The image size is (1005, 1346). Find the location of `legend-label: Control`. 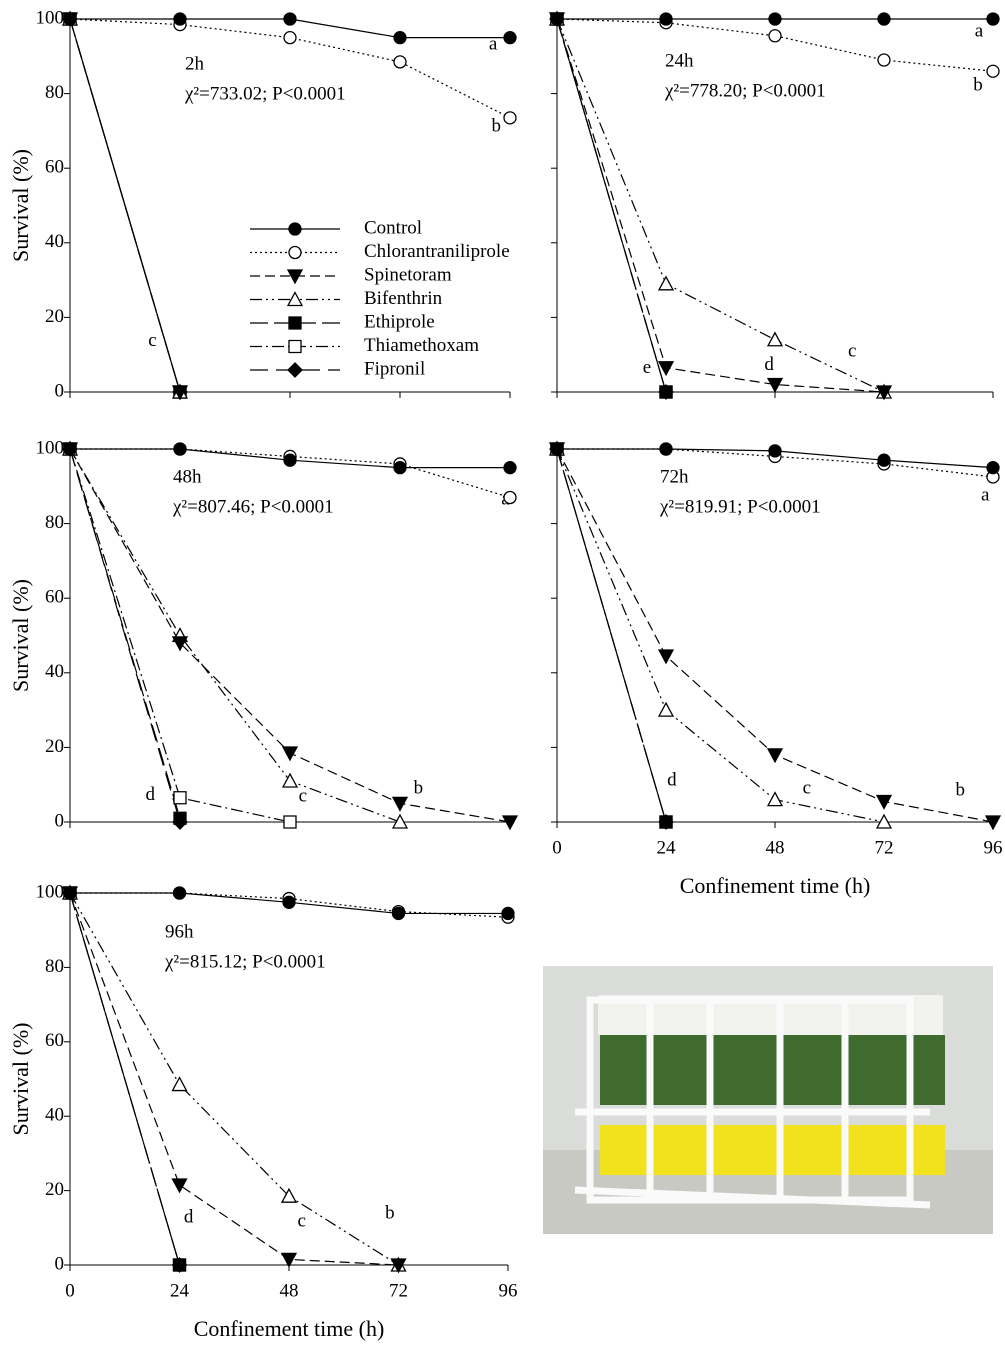

legend-label: Control is located at coordinates (393, 227).